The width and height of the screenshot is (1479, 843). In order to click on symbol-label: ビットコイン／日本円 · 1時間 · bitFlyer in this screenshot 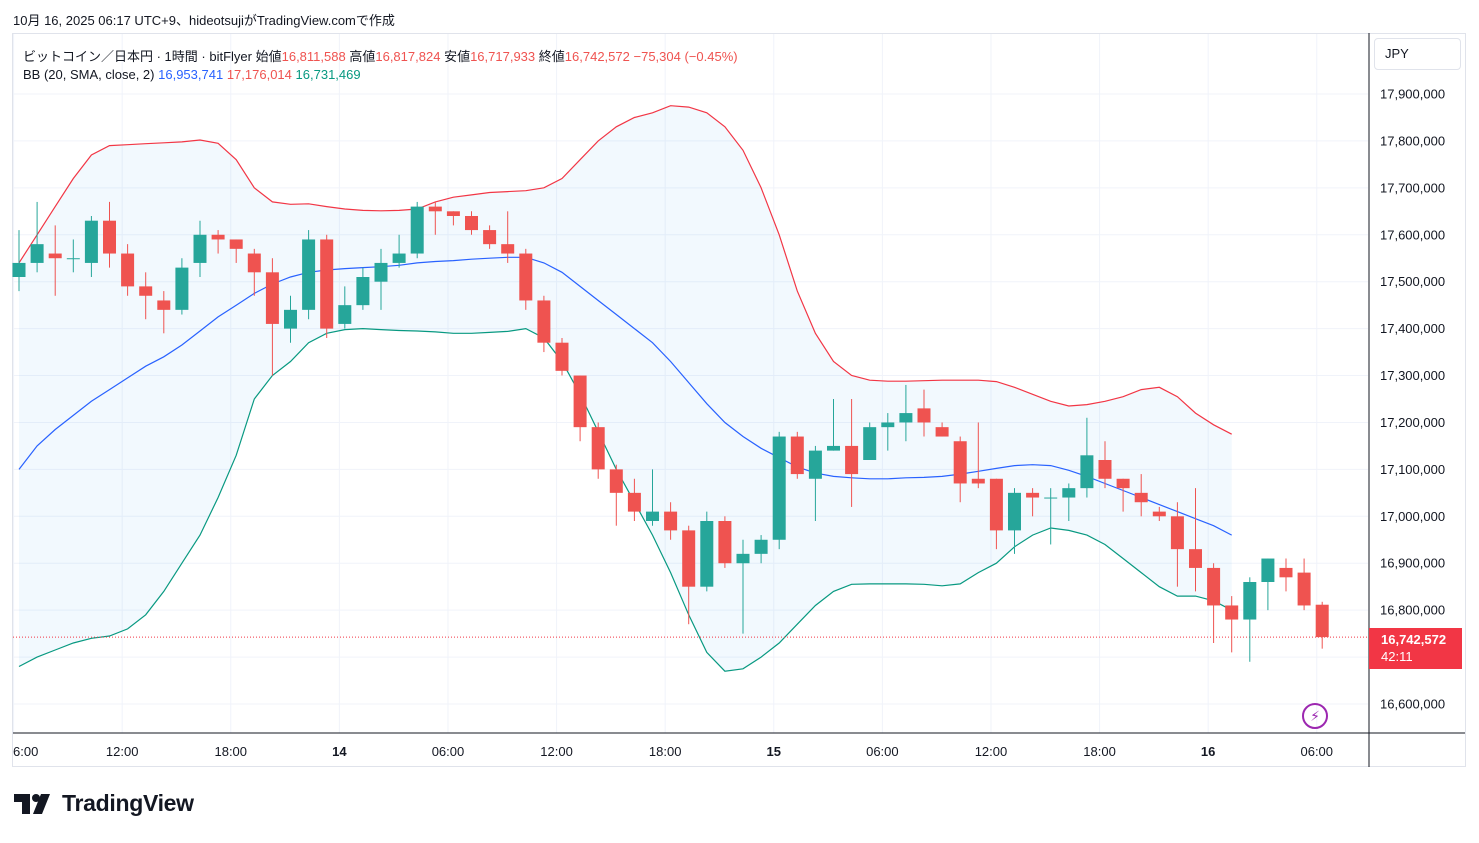, I will do `click(137, 56)`.